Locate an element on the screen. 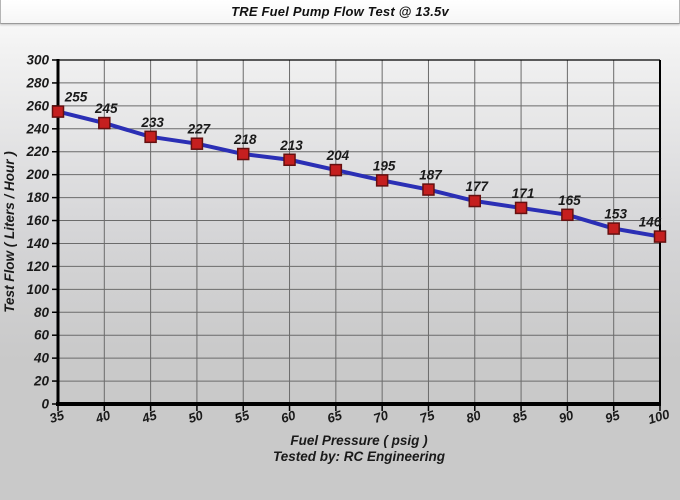  chart-title: TRE Fuel Pump Flow Test @ 13.5v is located at coordinates (340, 11).